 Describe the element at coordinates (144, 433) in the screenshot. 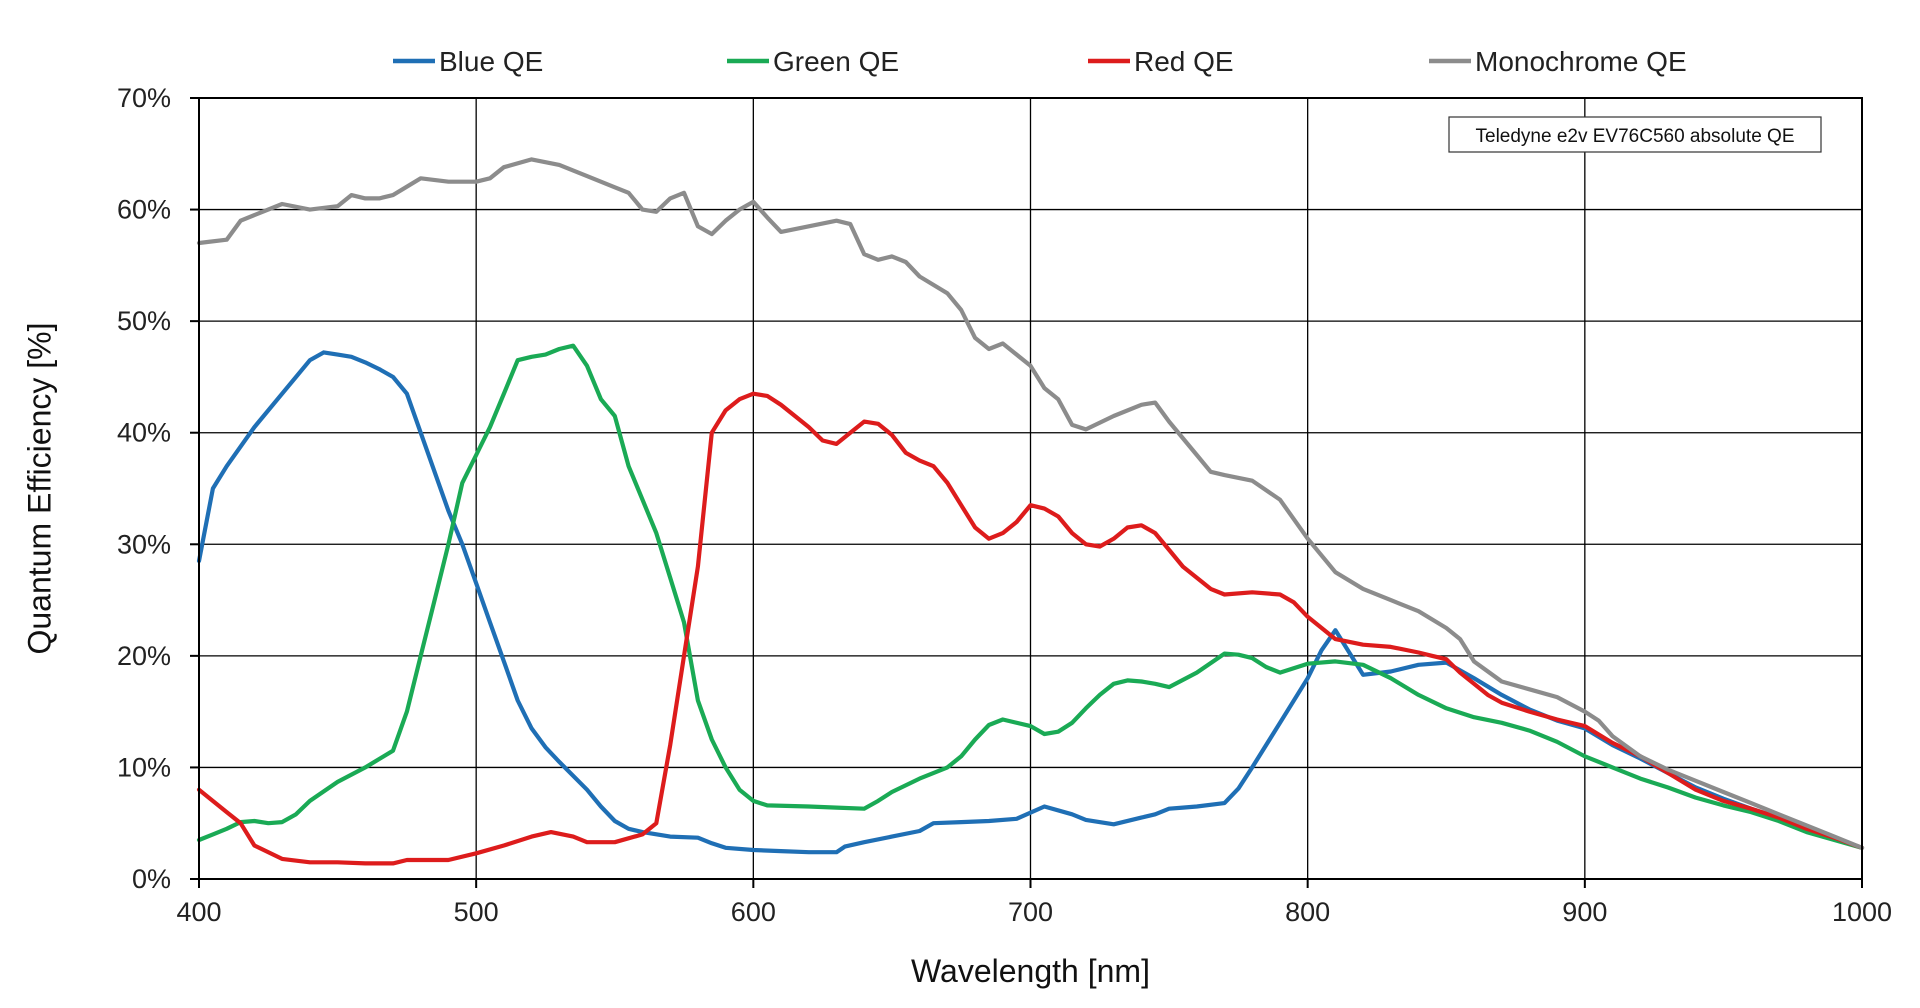

I see `y-tick-label: 40%` at that location.